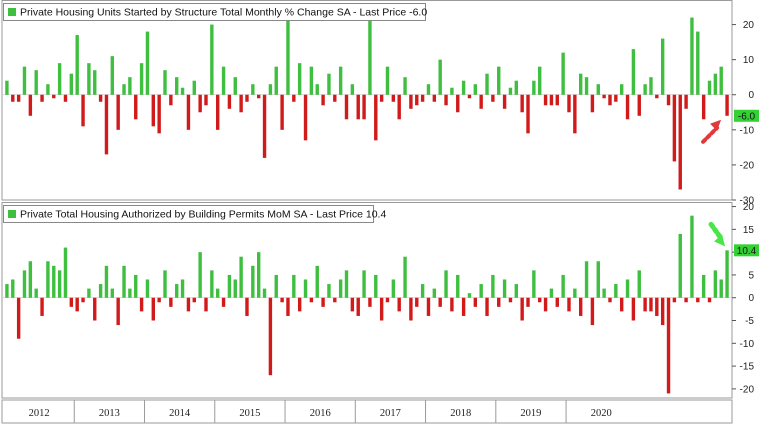 The image size is (760, 424). What do you see at coordinates (751, 95) in the screenshot?
I see `y-tick-label: 0` at bounding box center [751, 95].